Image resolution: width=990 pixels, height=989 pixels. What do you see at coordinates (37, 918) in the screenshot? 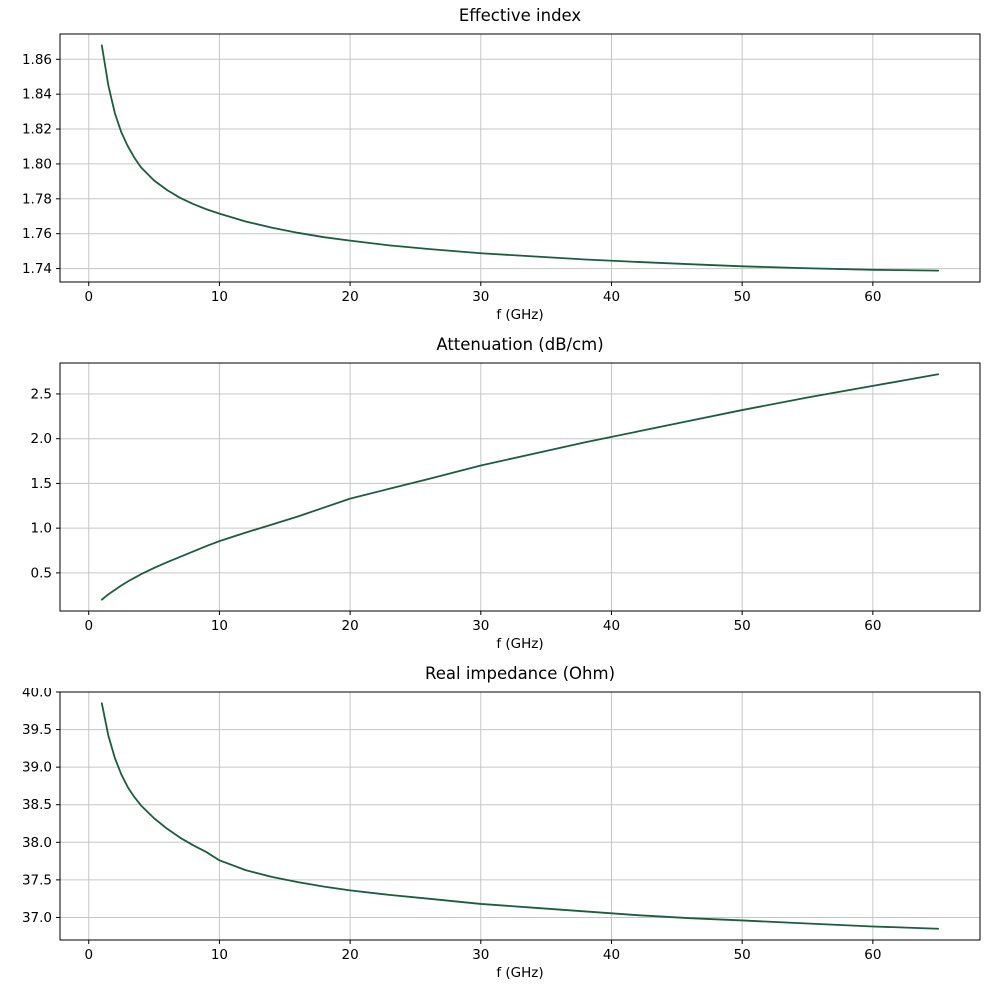
I see `svg-text: 37.0` at bounding box center [37, 918].